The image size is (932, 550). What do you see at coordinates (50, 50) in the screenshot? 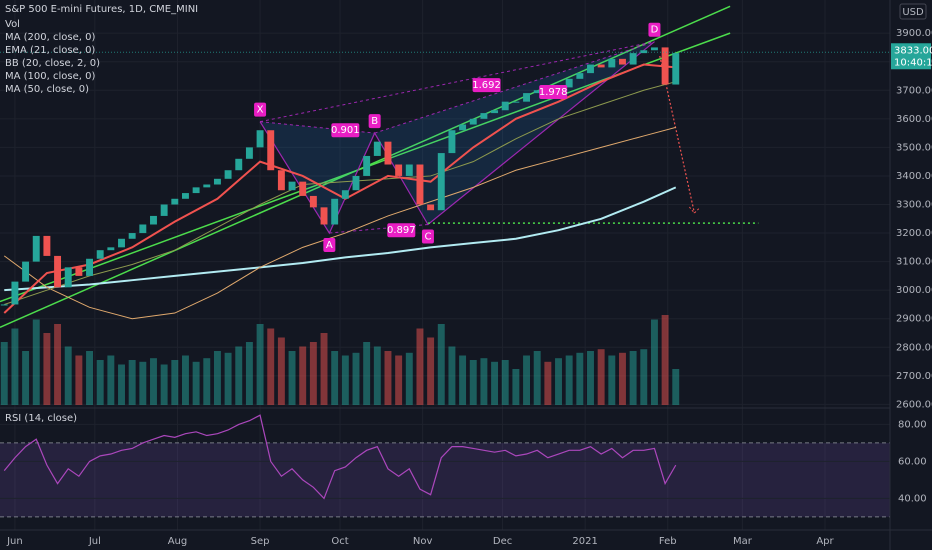
I see `legend-entry: EMA (21, close, 0)` at bounding box center [50, 50].